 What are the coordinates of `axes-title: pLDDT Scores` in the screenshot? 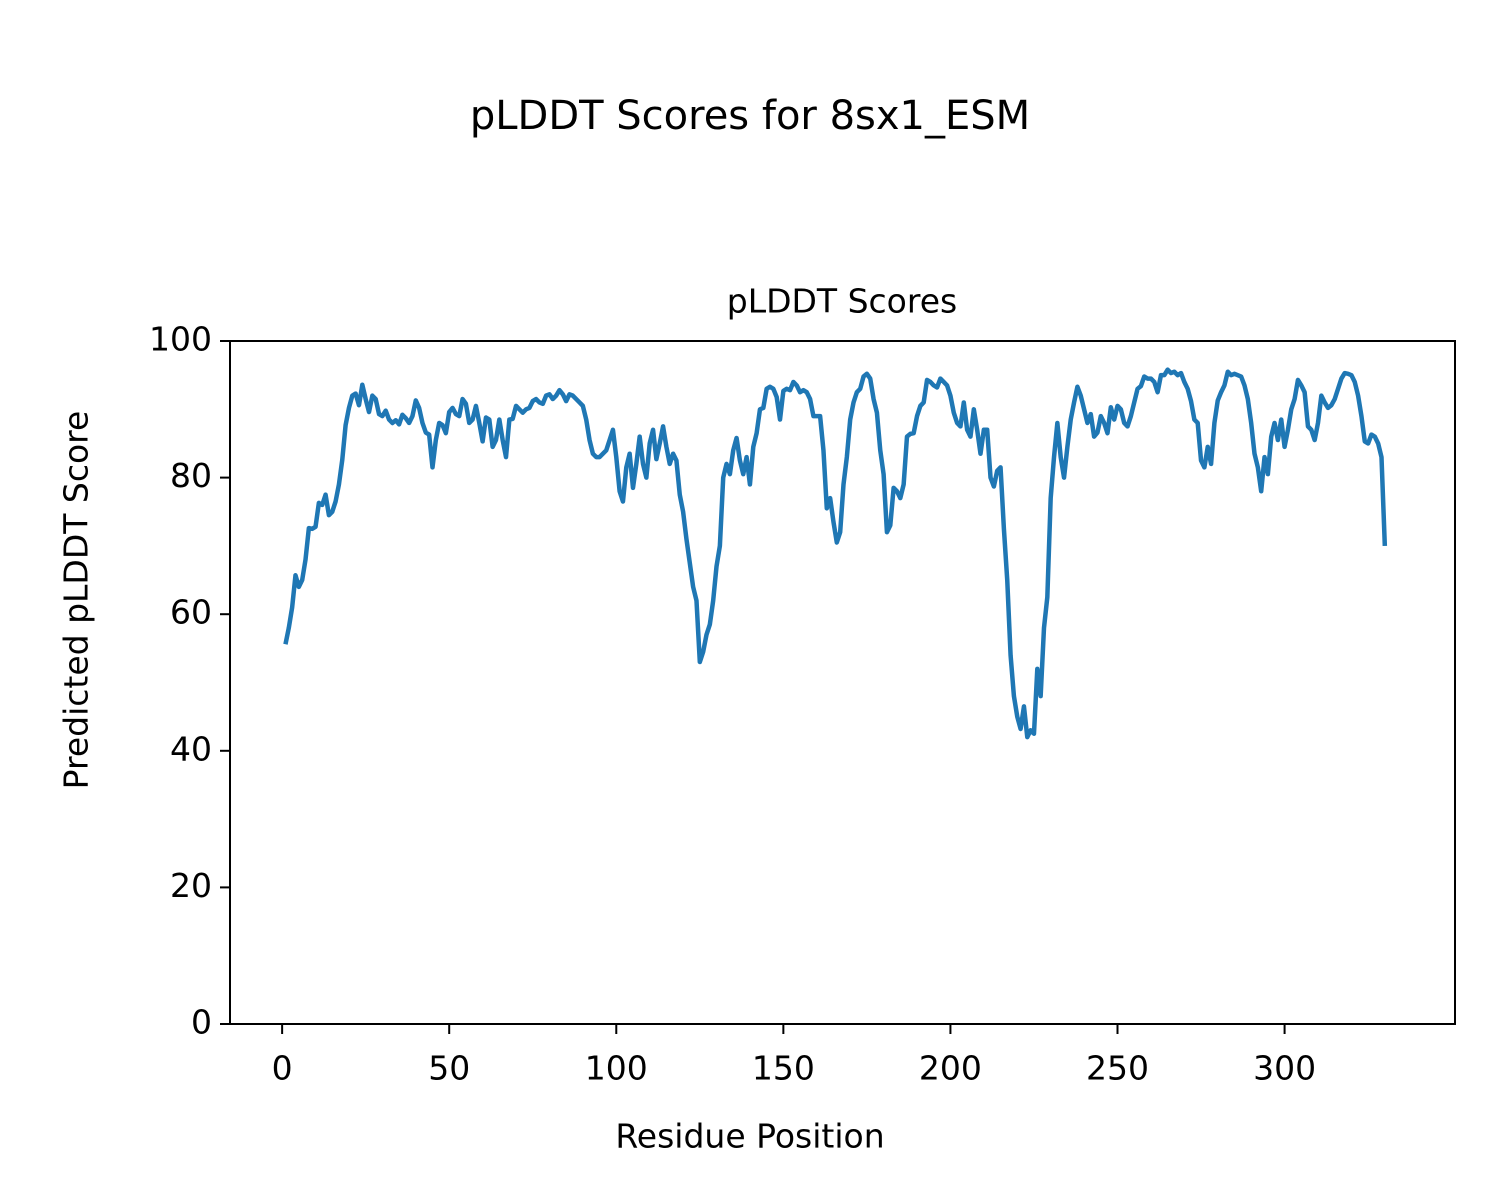 It's located at (842, 301).